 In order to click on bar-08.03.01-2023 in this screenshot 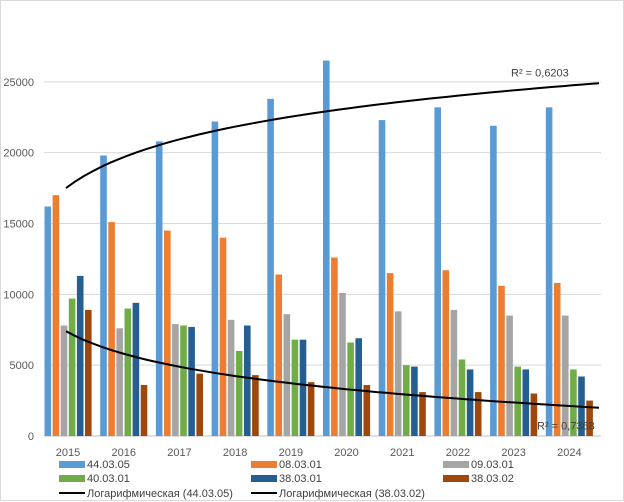, I will do `click(501, 360)`.